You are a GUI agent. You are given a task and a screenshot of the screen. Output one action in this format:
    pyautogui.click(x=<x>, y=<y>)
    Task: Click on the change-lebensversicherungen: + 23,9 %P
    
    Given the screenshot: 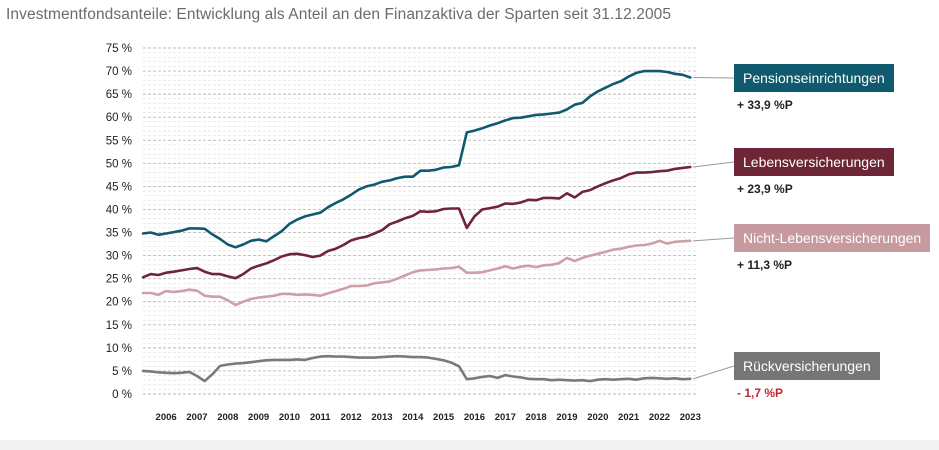 What is the action you would take?
    pyautogui.click(x=765, y=189)
    